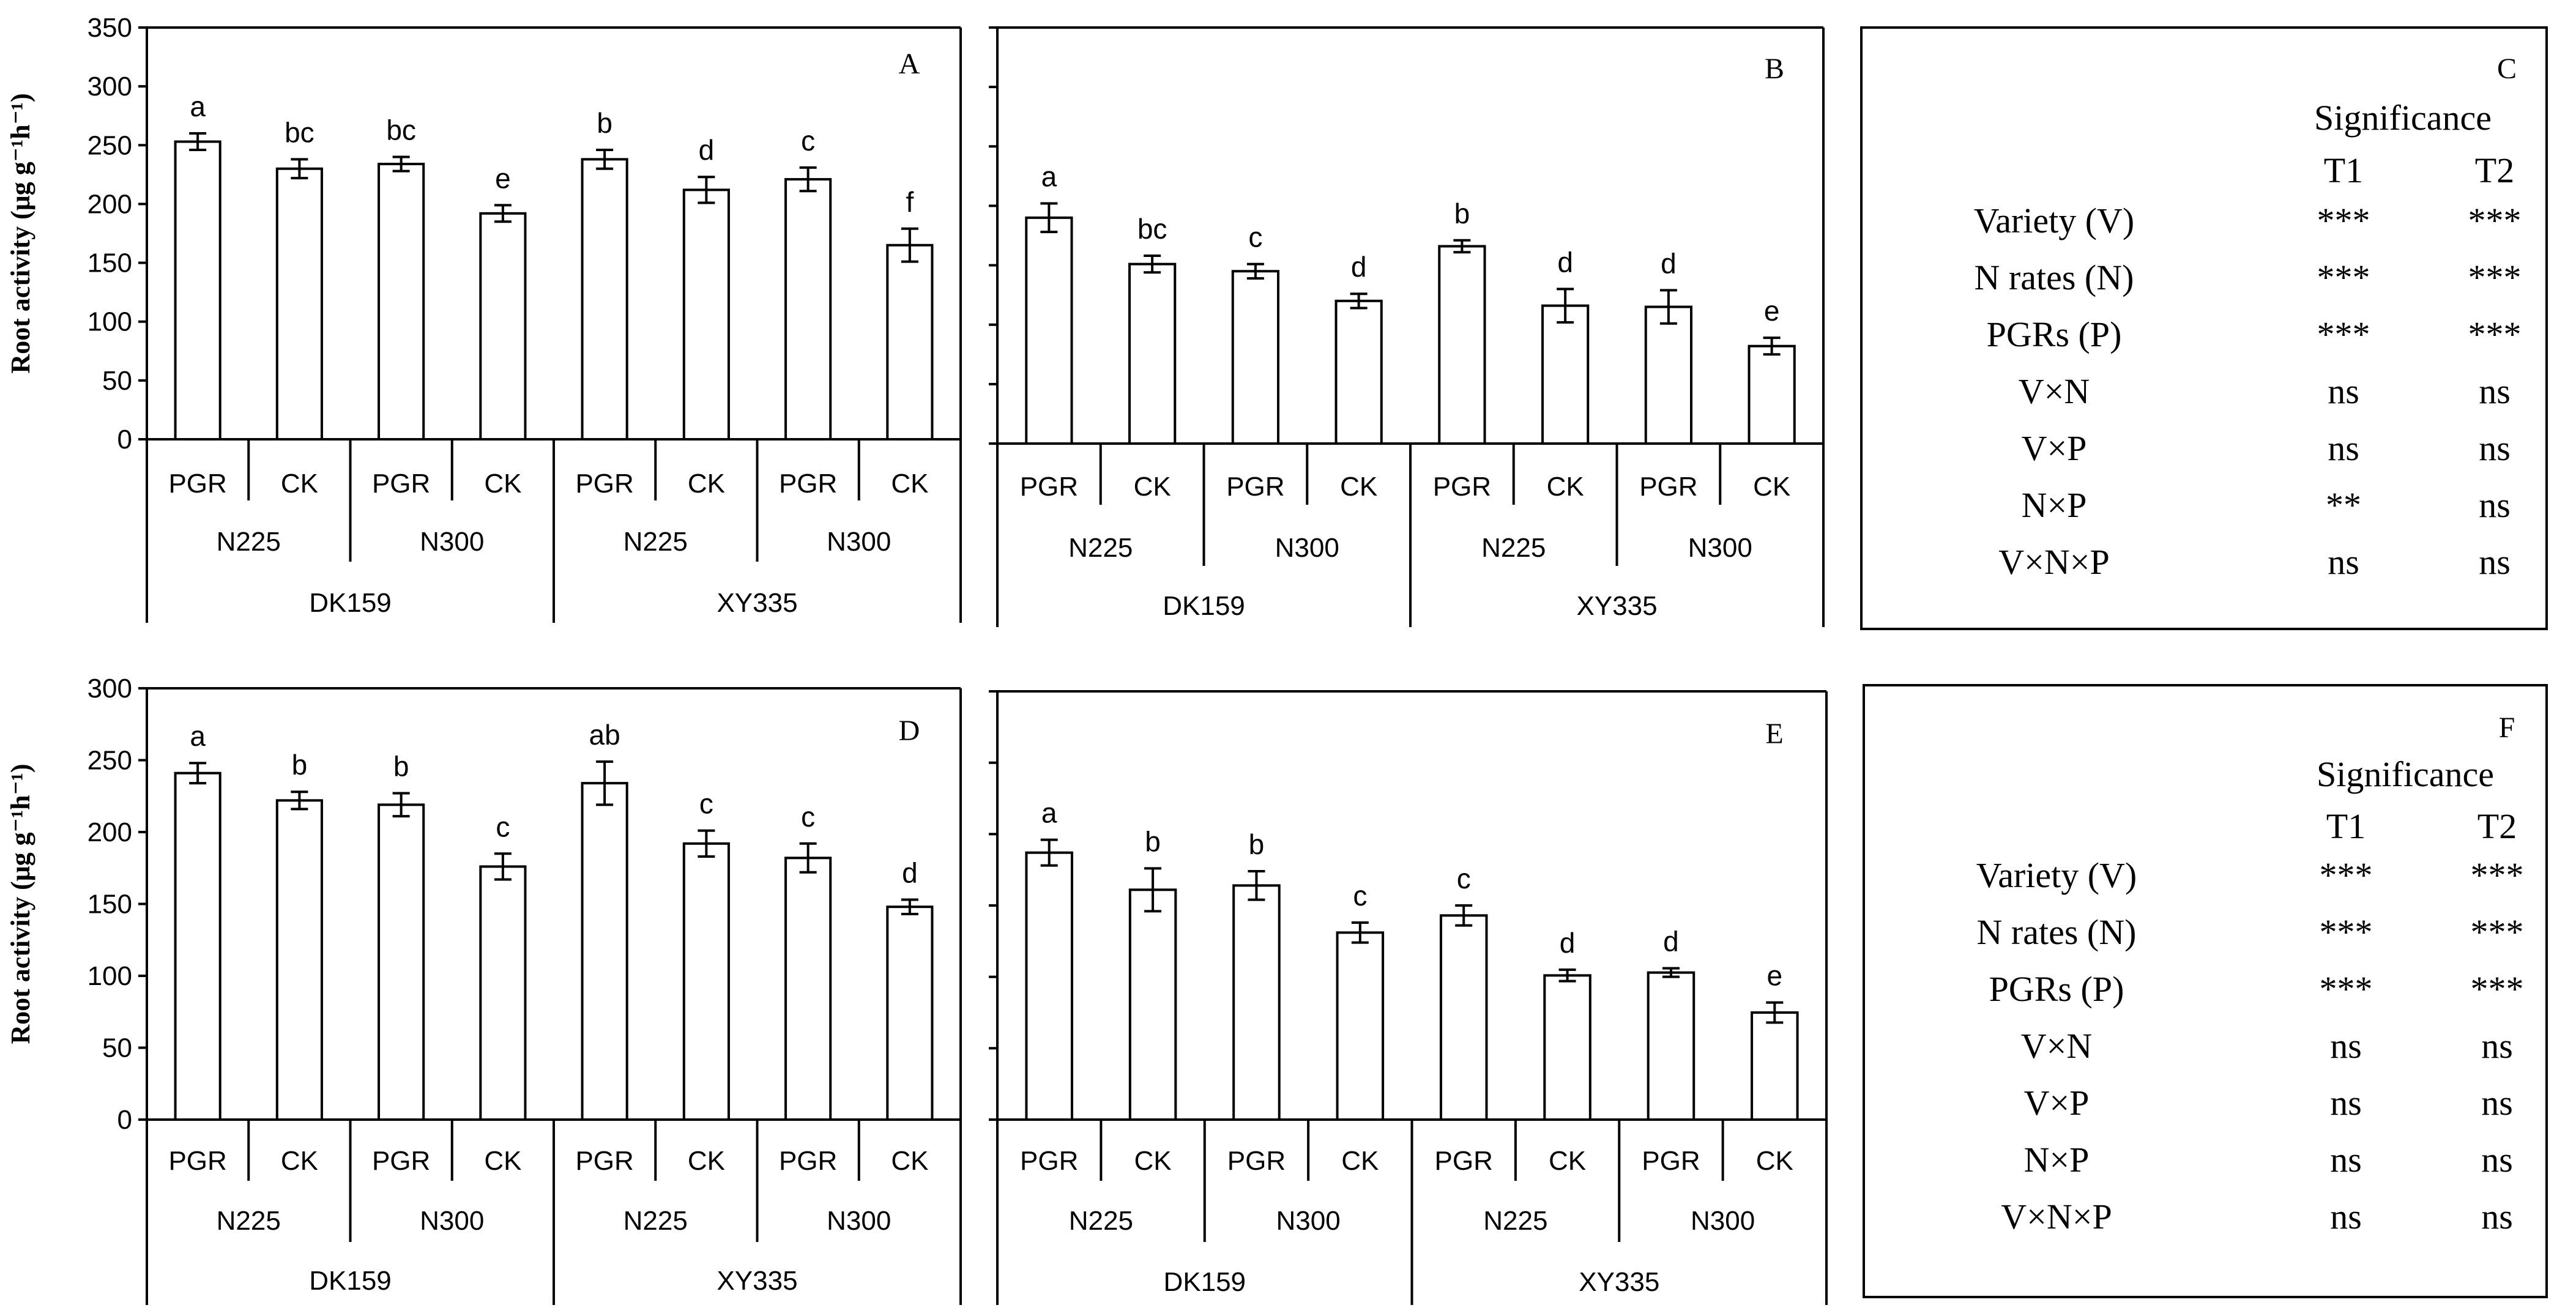 This screenshot has height=1316, width=2576. I want to click on significance-letter: ab, so click(605, 735).